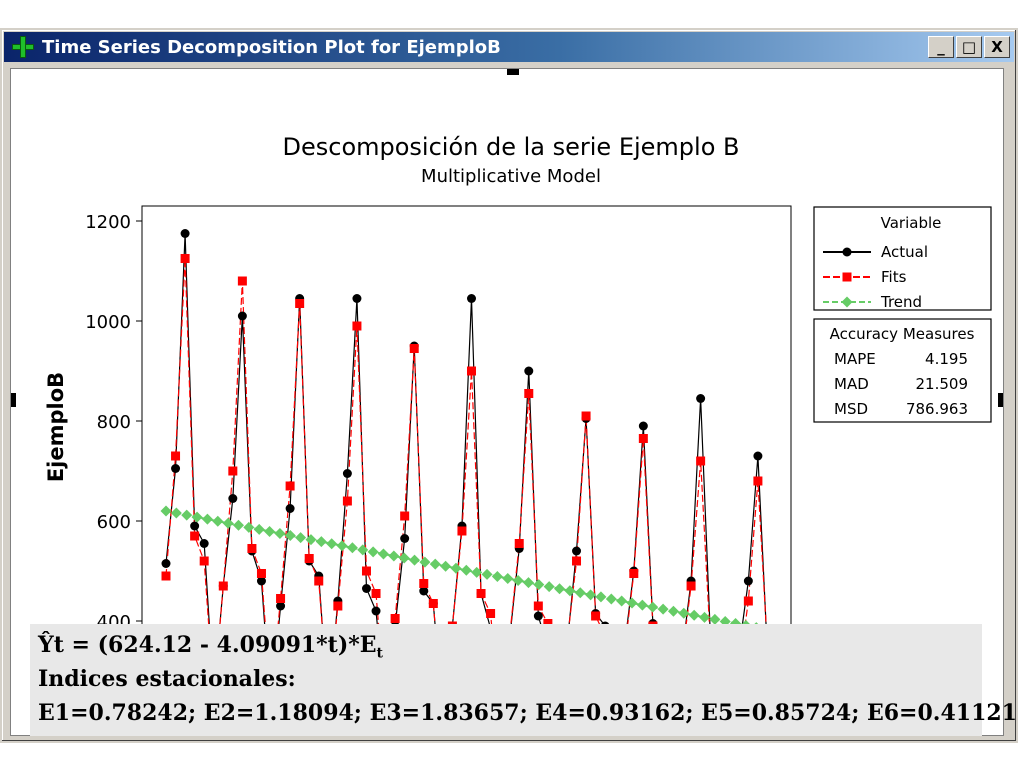 Image resolution: width=1024 pixels, height=768 pixels. I want to click on resize-handle-right, so click(1000, 400).